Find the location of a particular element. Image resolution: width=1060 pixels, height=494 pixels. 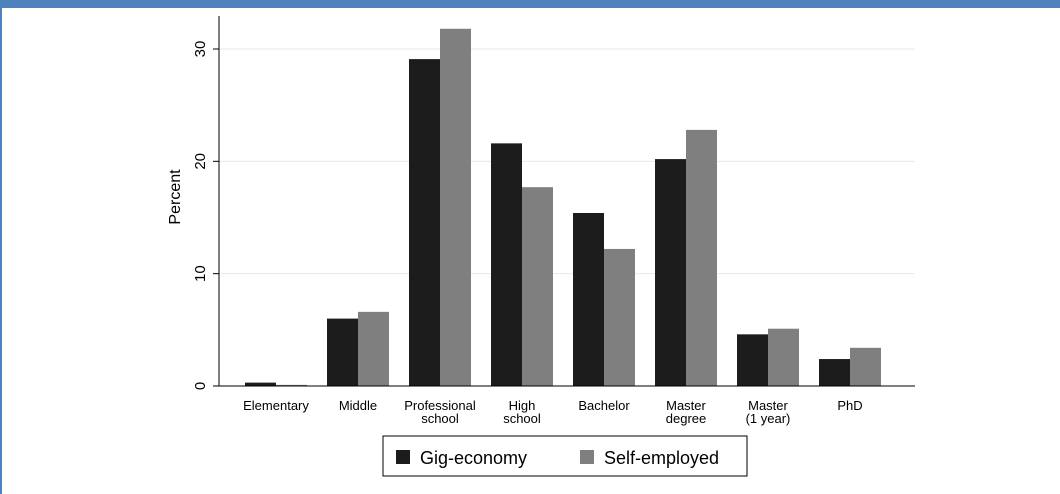

x-category-label: Bachelor is located at coordinates (604, 405).